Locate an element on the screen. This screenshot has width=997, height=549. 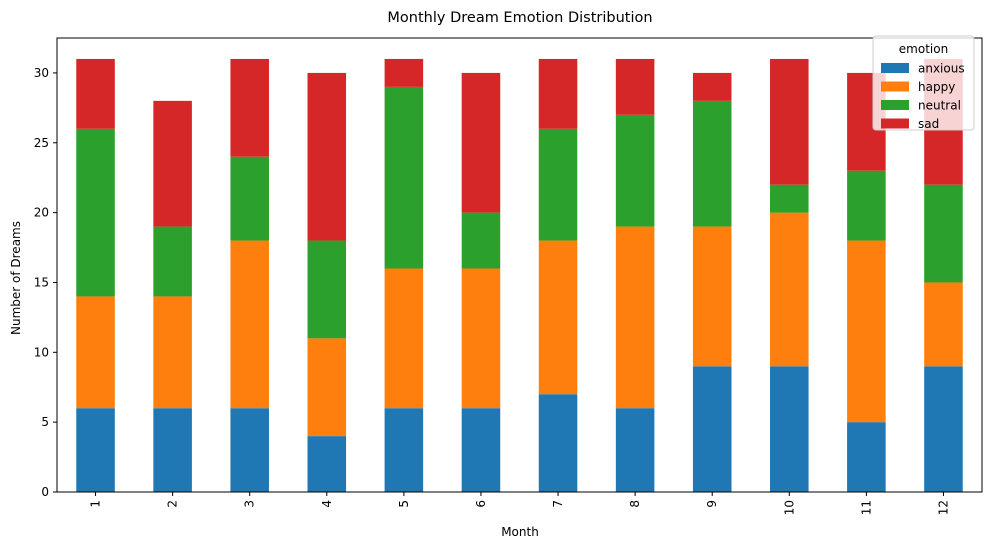
x-tick-label: 8 is located at coordinates (635, 504).